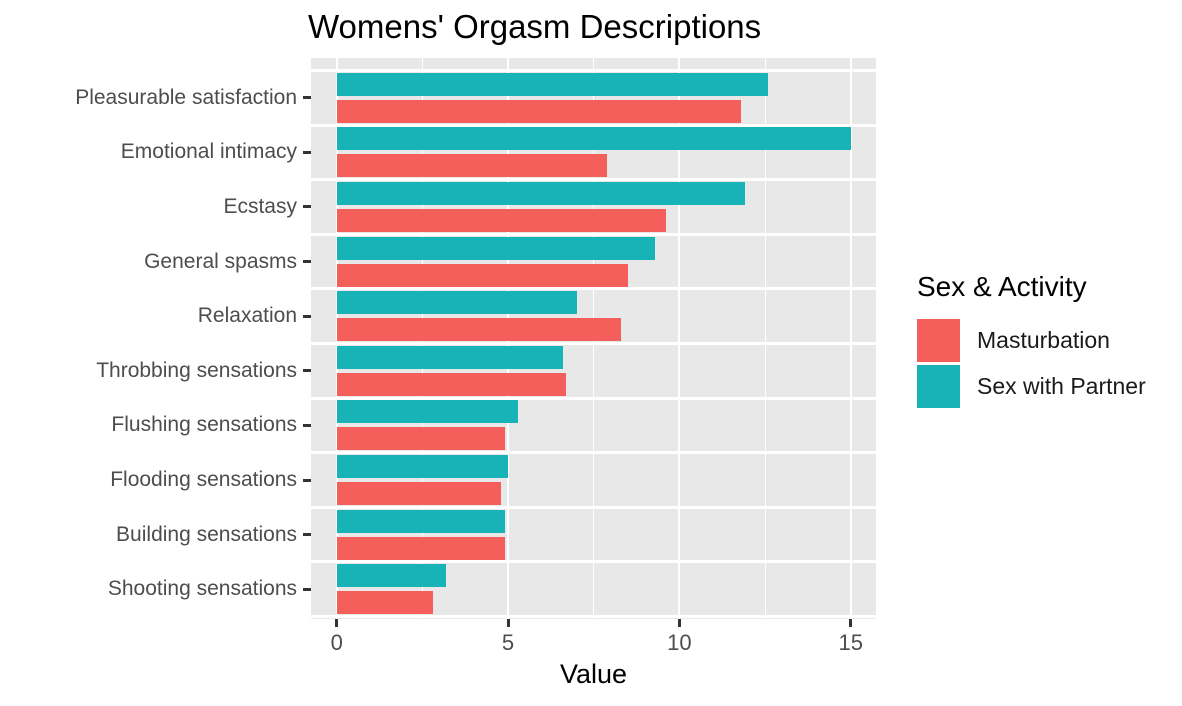 This screenshot has width=1182, height=706. I want to click on y-axis-label: Flushing sensations, so click(204, 425).